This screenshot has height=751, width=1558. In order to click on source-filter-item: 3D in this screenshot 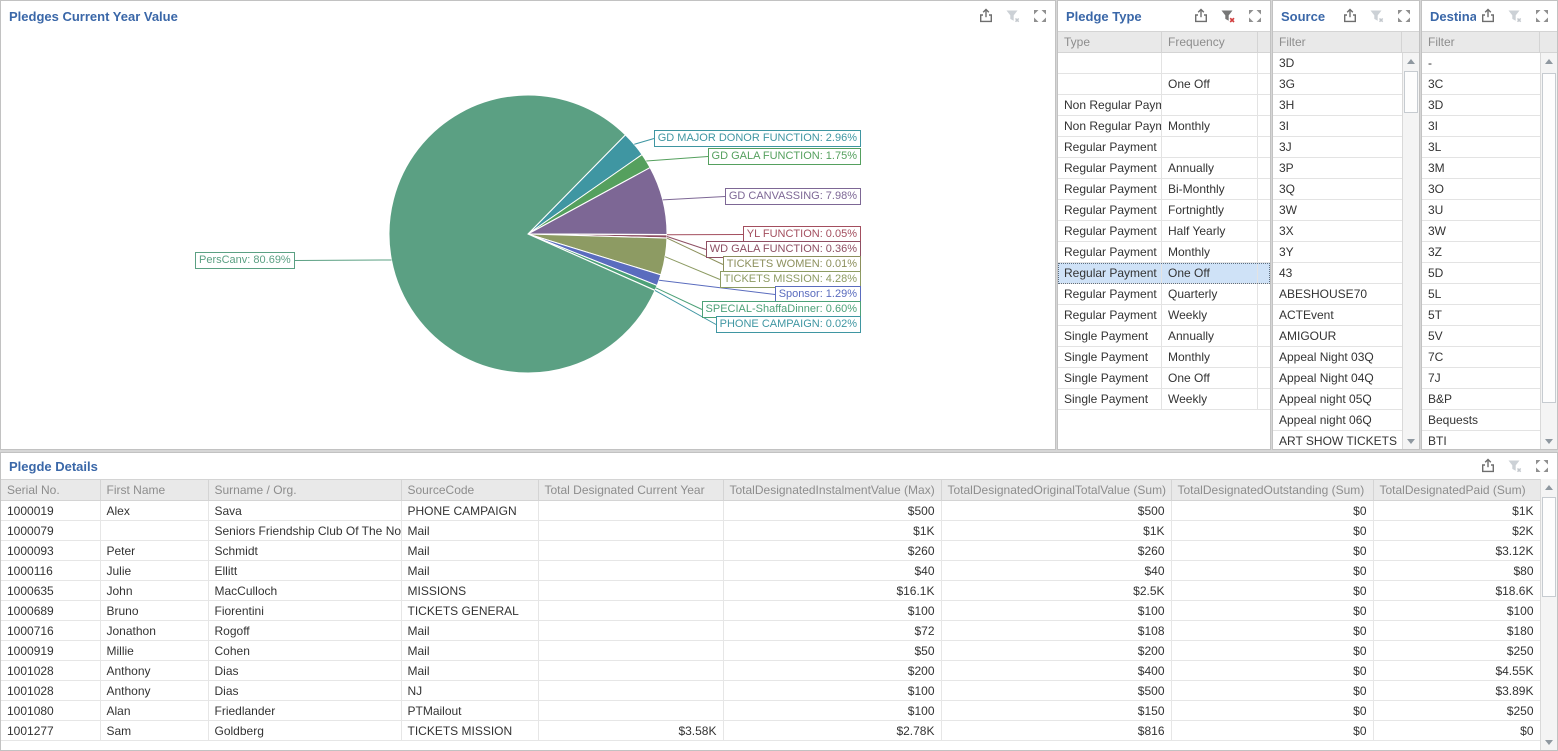, I will do `click(1337, 63)`.